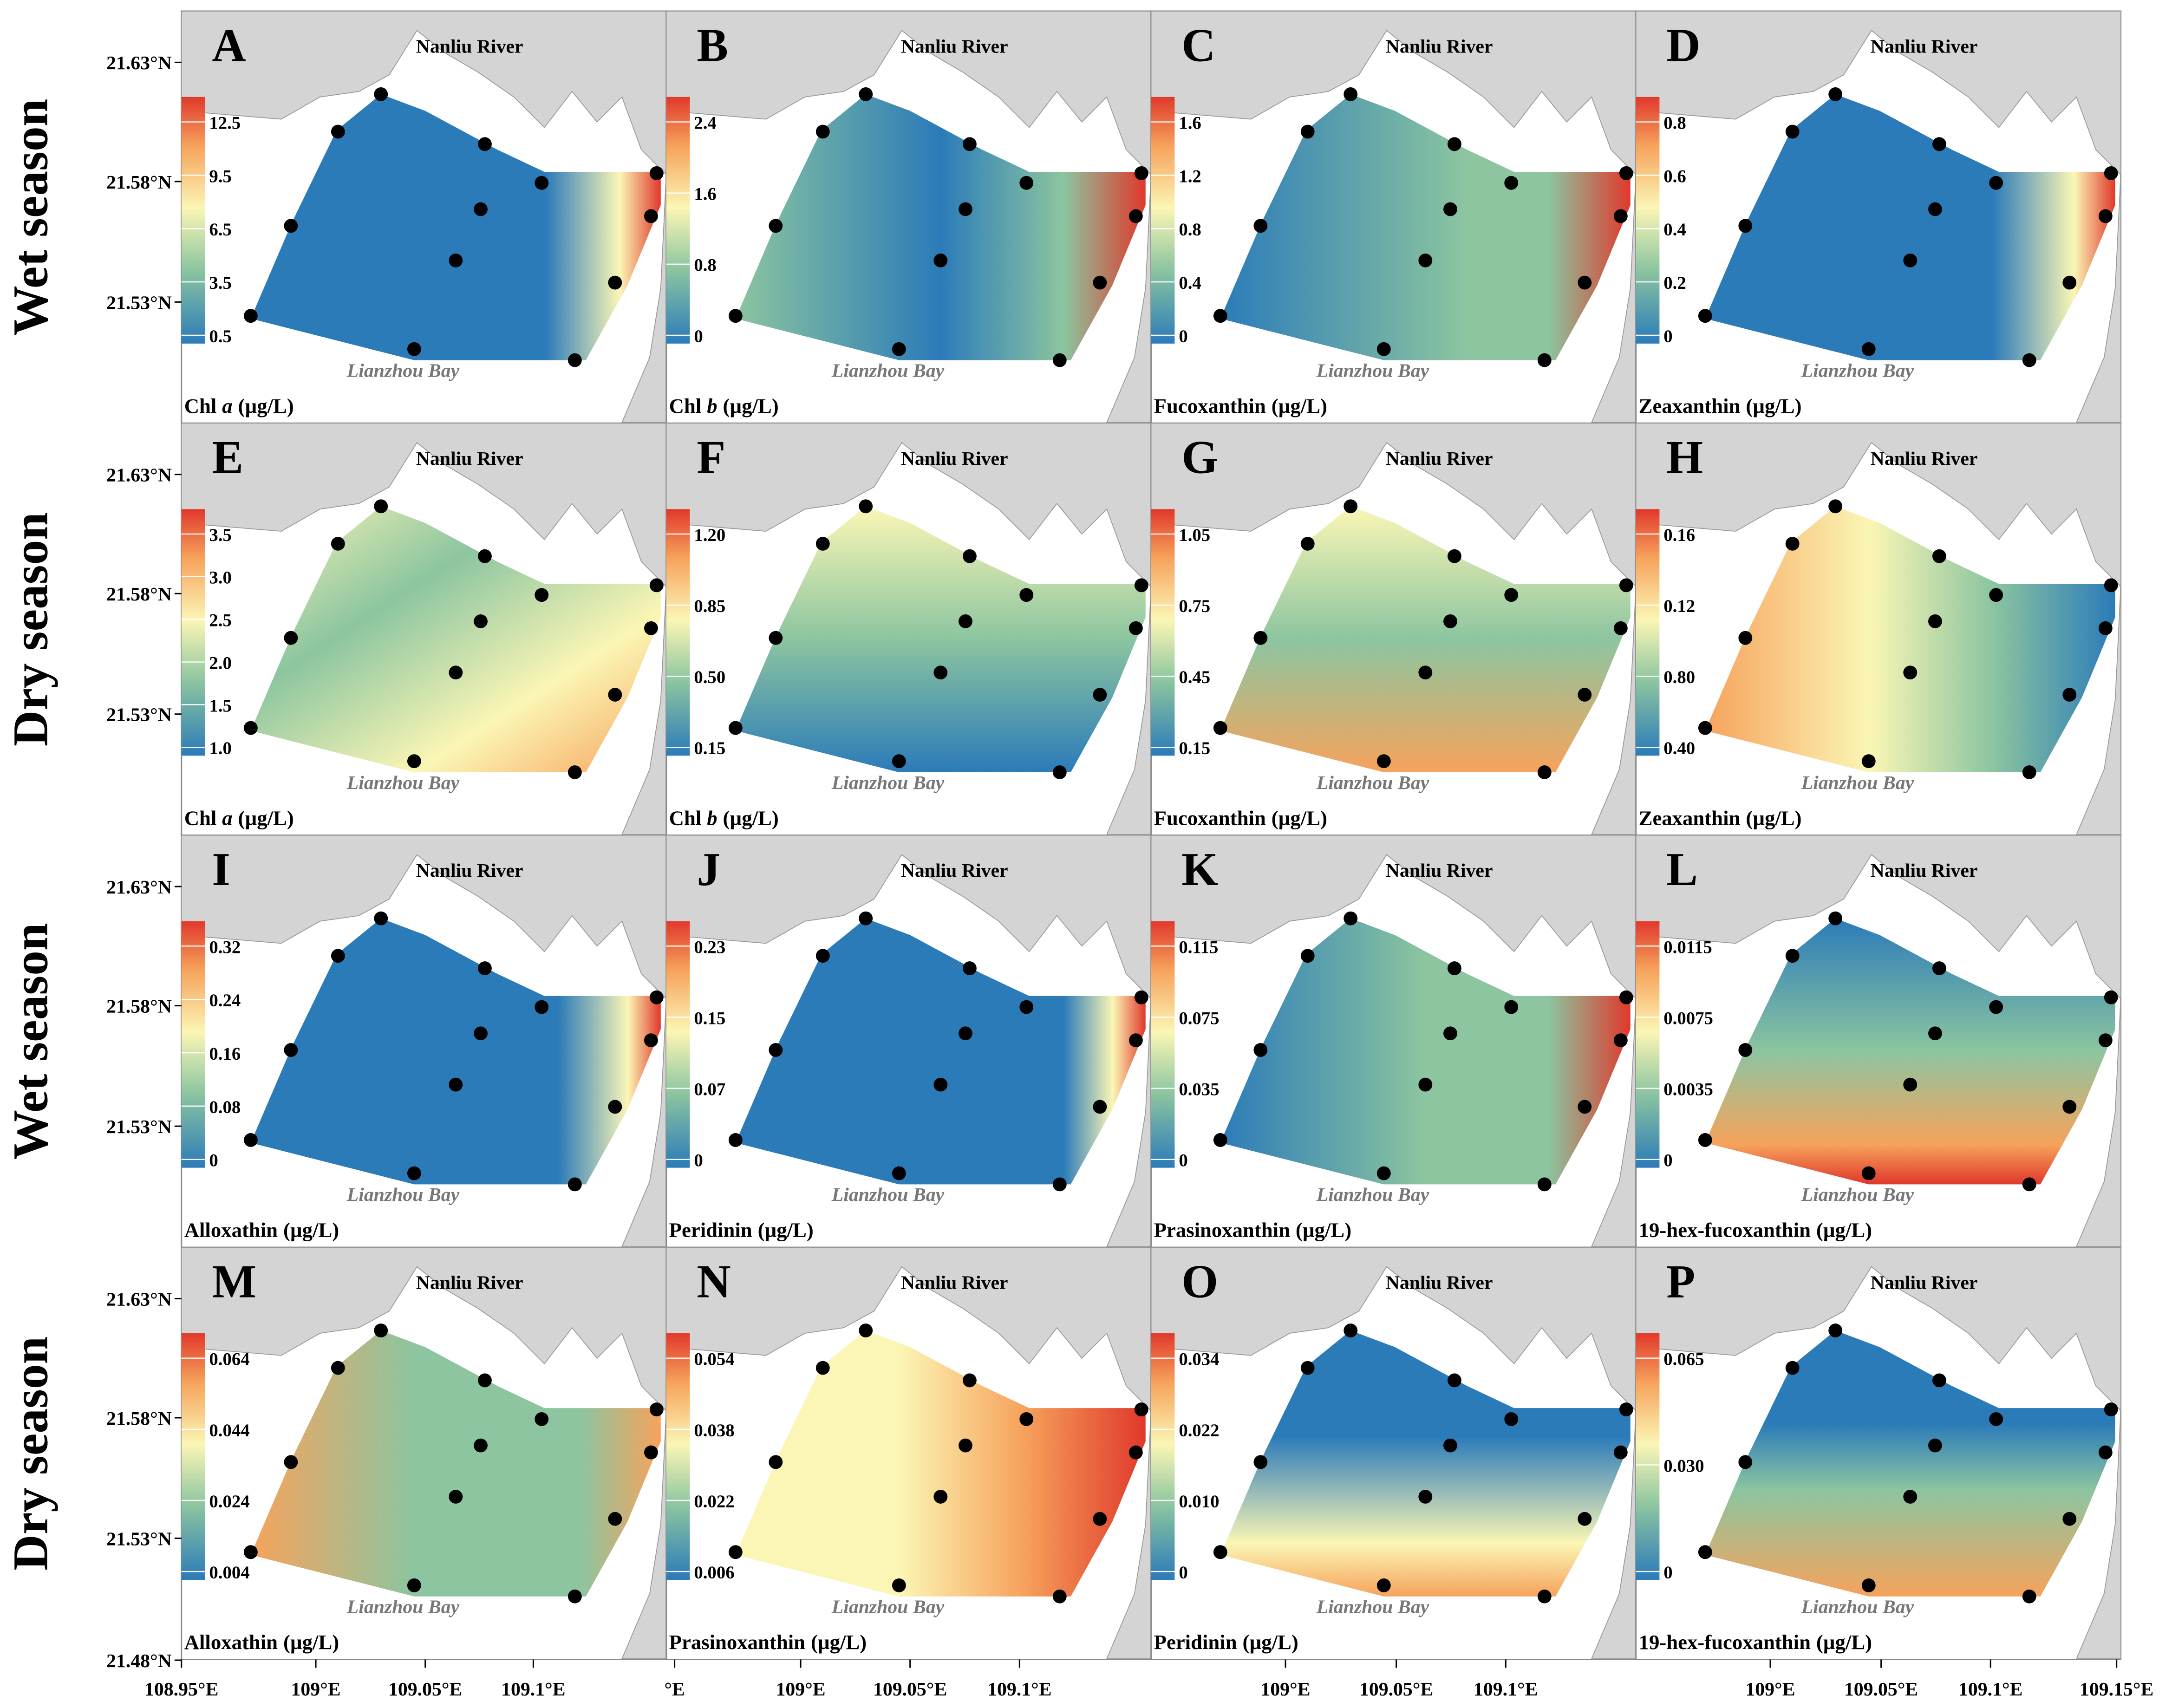 The width and height of the screenshot is (2172, 1708). Describe the element at coordinates (261, 1642) in the screenshot. I see `caption: Alloxathin (µg/L)` at that location.